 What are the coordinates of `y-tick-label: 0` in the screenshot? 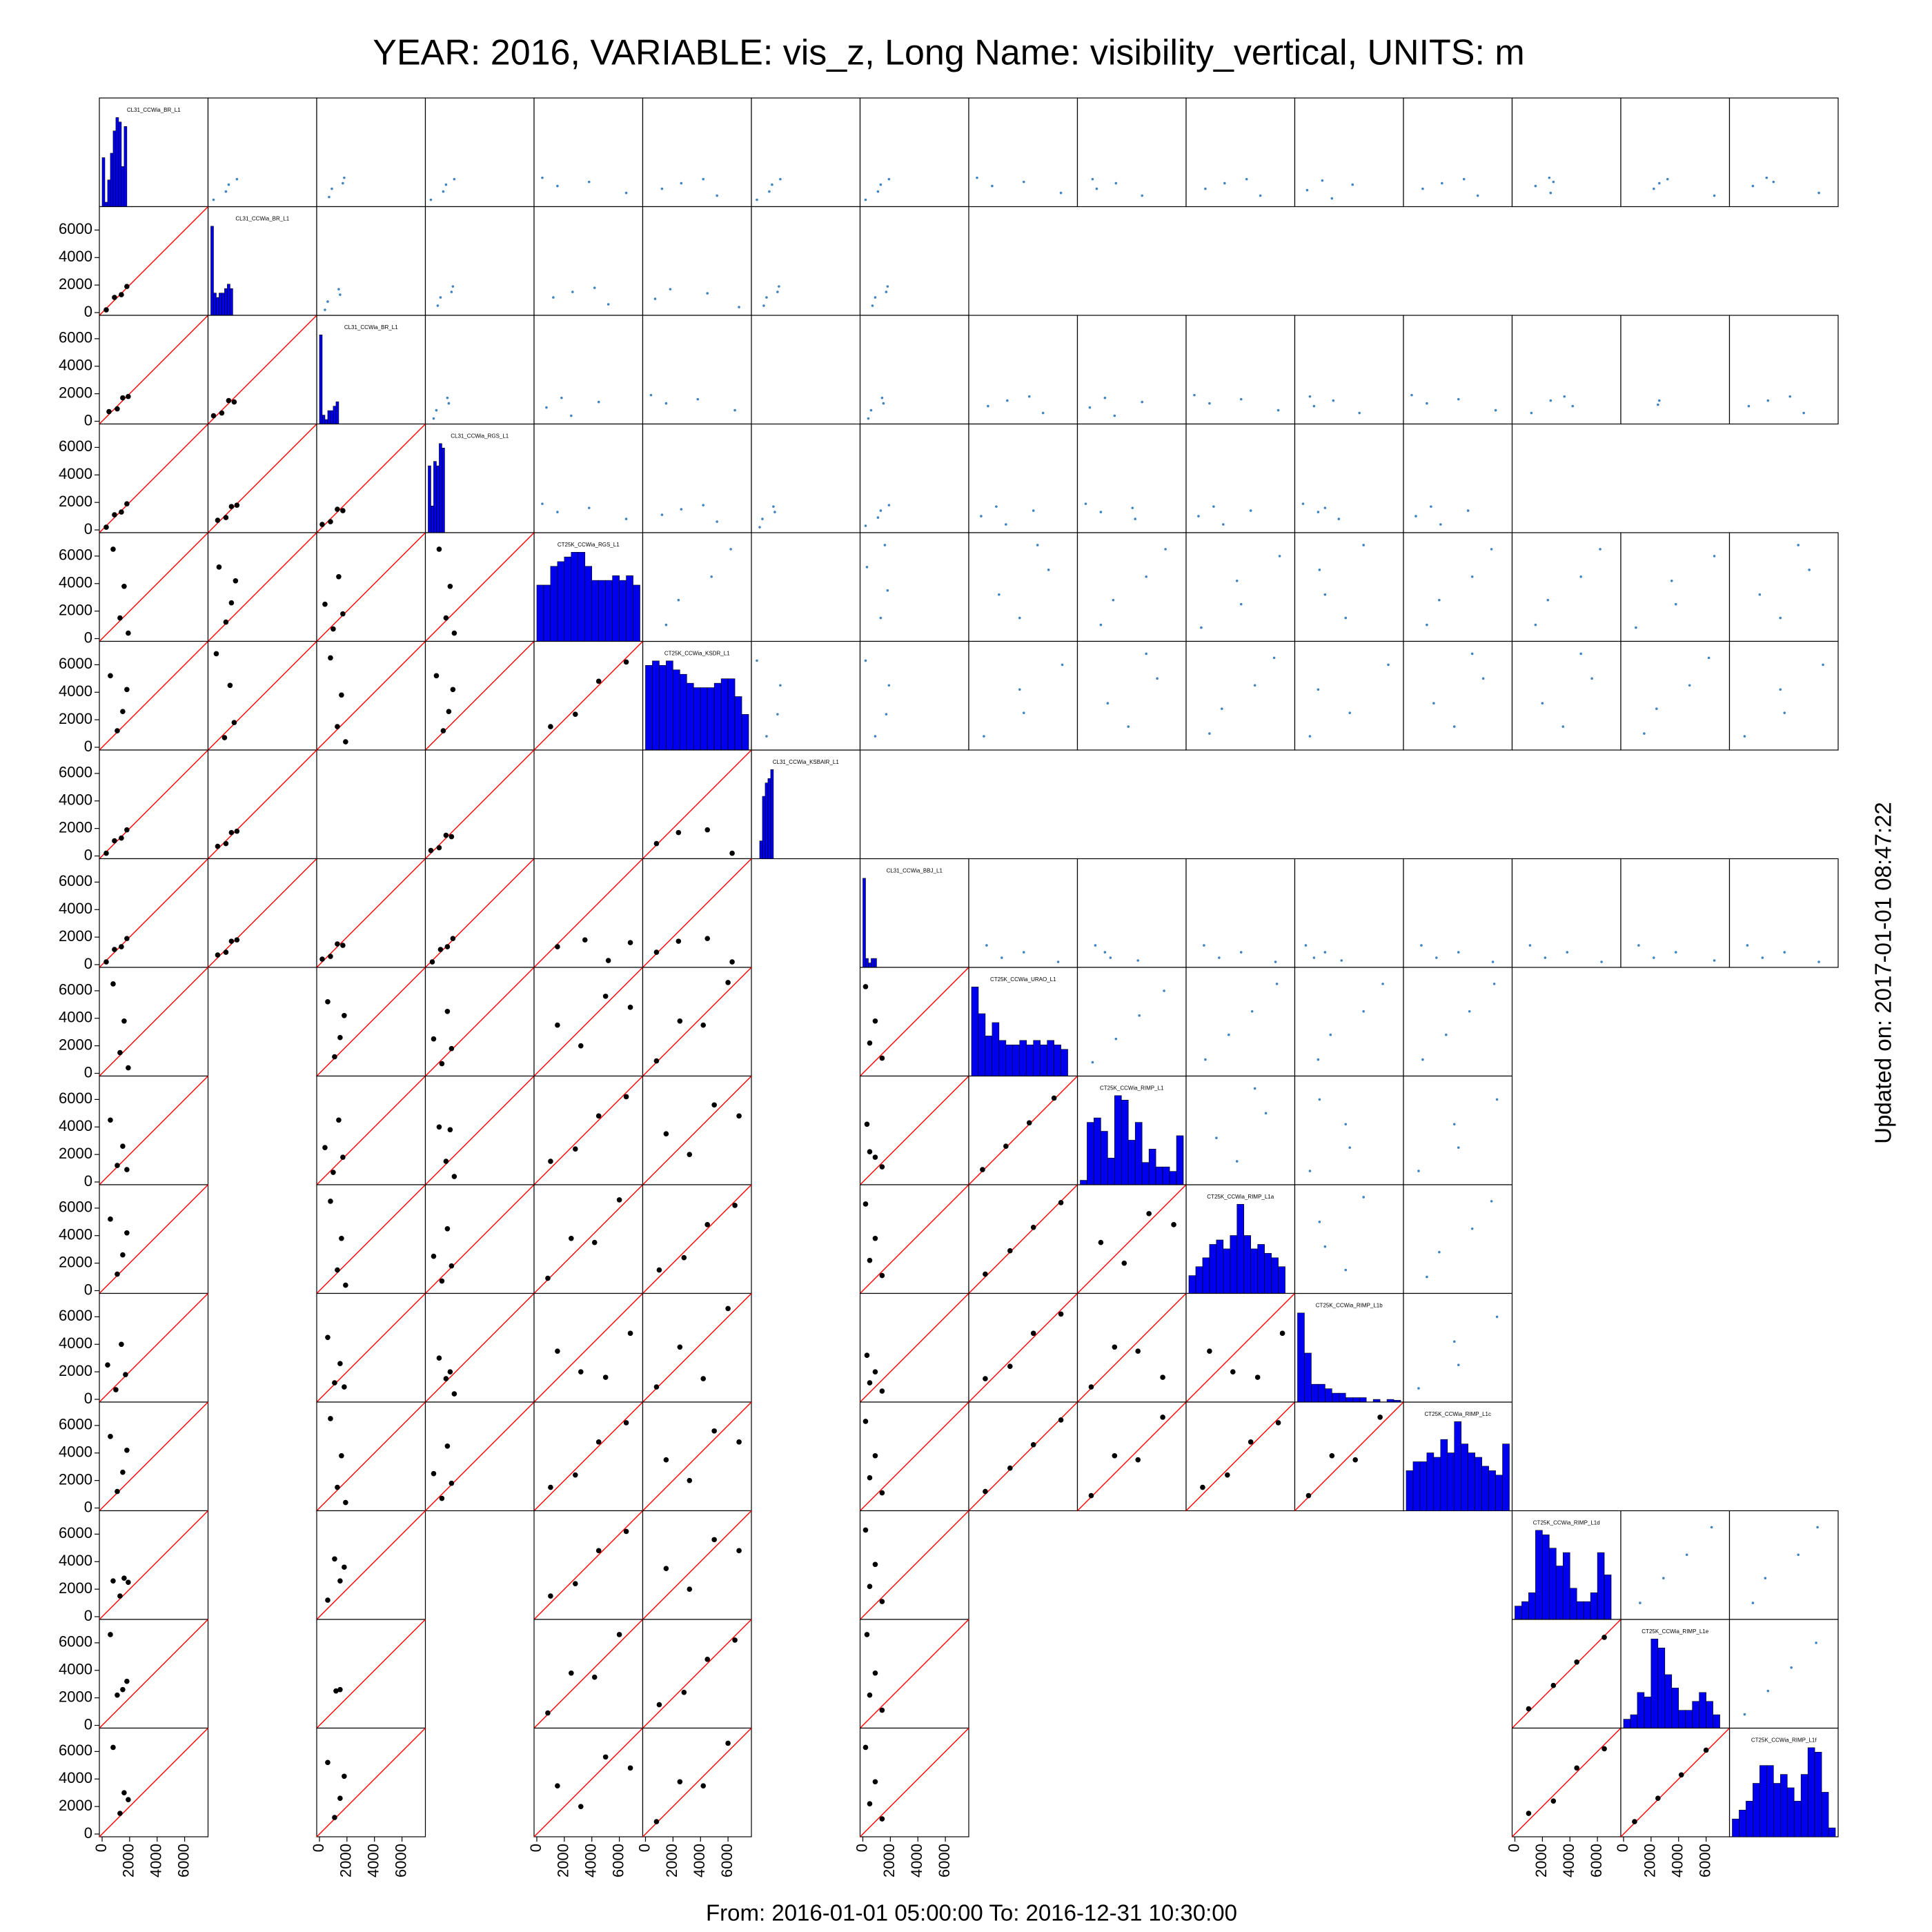 It's located at (88, 1181).